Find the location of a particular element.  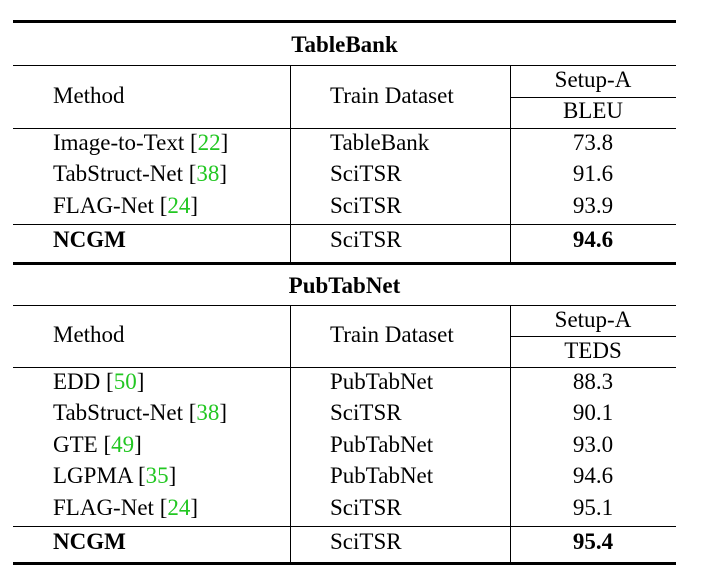

section2-metric-header: TEDS is located at coordinates (593, 350).